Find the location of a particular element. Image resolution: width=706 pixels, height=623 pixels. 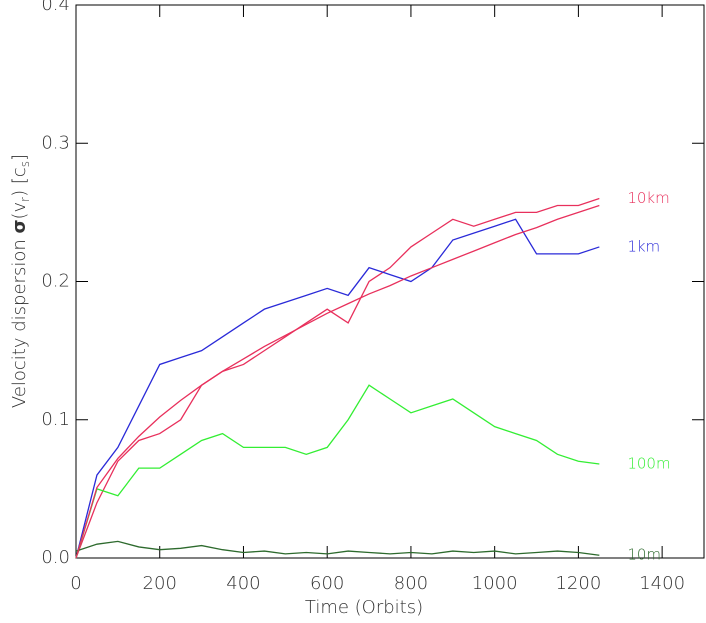

y-title-part: σ is located at coordinates (19, 227).